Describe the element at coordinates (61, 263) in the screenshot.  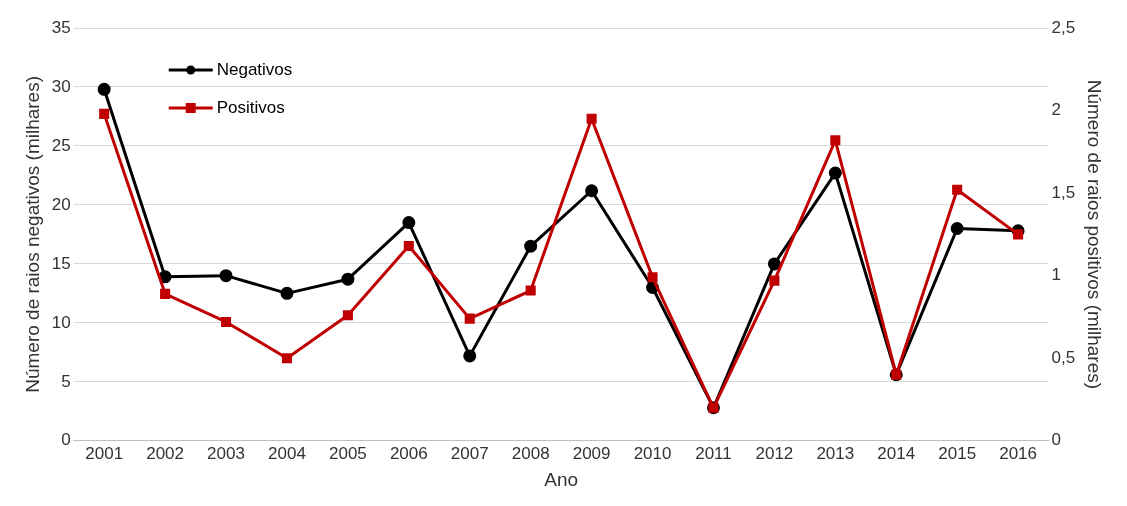
I see `y-tick-label: 15` at that location.